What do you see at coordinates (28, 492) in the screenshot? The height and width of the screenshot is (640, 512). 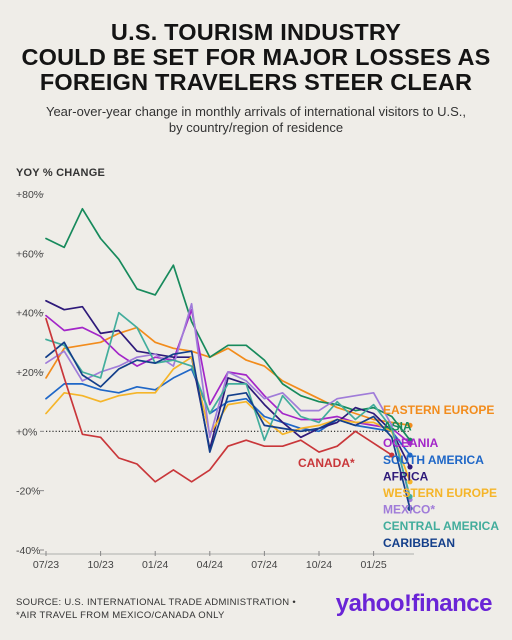 I see `y-tick-label: -20%` at bounding box center [28, 492].